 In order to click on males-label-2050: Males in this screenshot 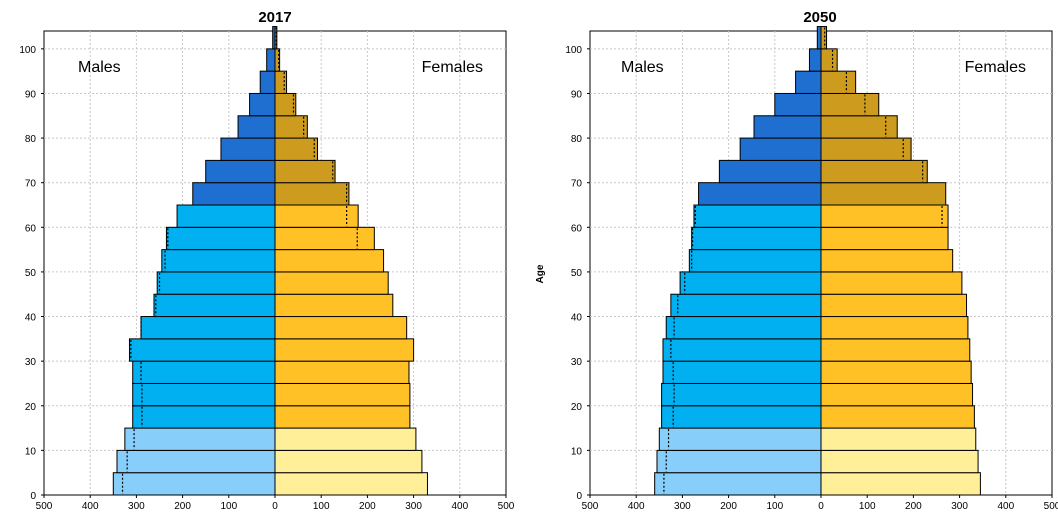, I will do `click(642, 67)`.